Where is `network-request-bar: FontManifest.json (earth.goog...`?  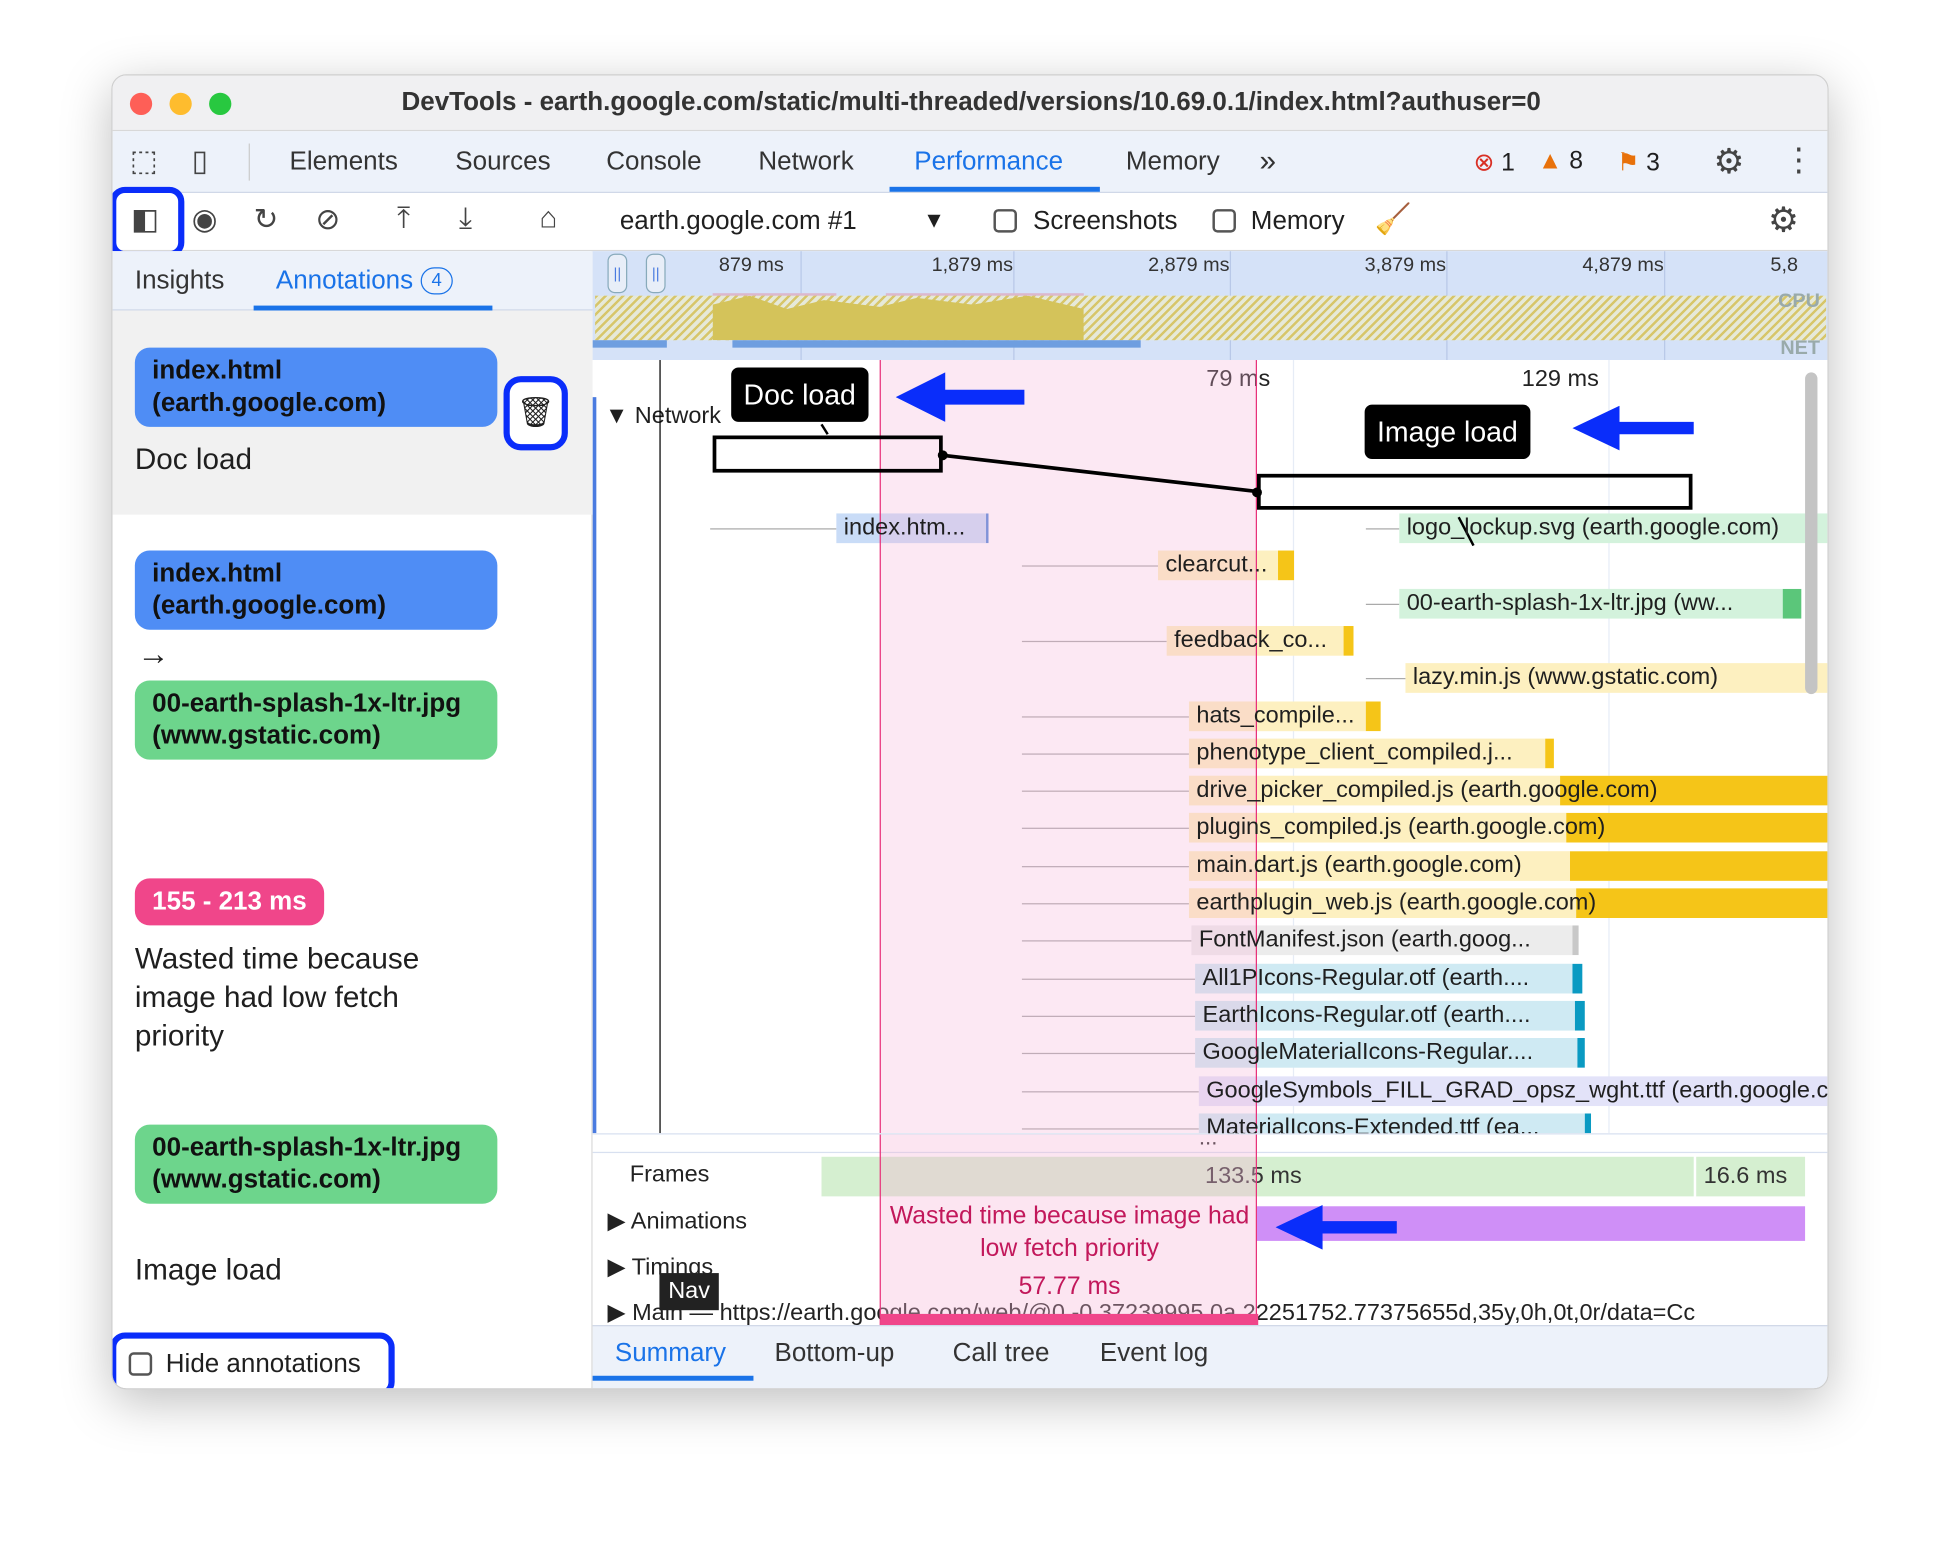
network-request-bar: FontManifest.json (earth.goog... is located at coordinates (1385, 940).